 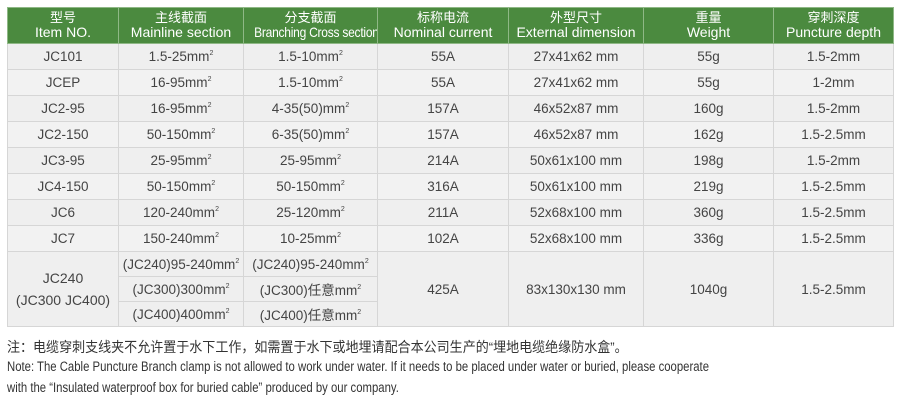 I want to click on cell-item-no: JC101, so click(x=63, y=56).